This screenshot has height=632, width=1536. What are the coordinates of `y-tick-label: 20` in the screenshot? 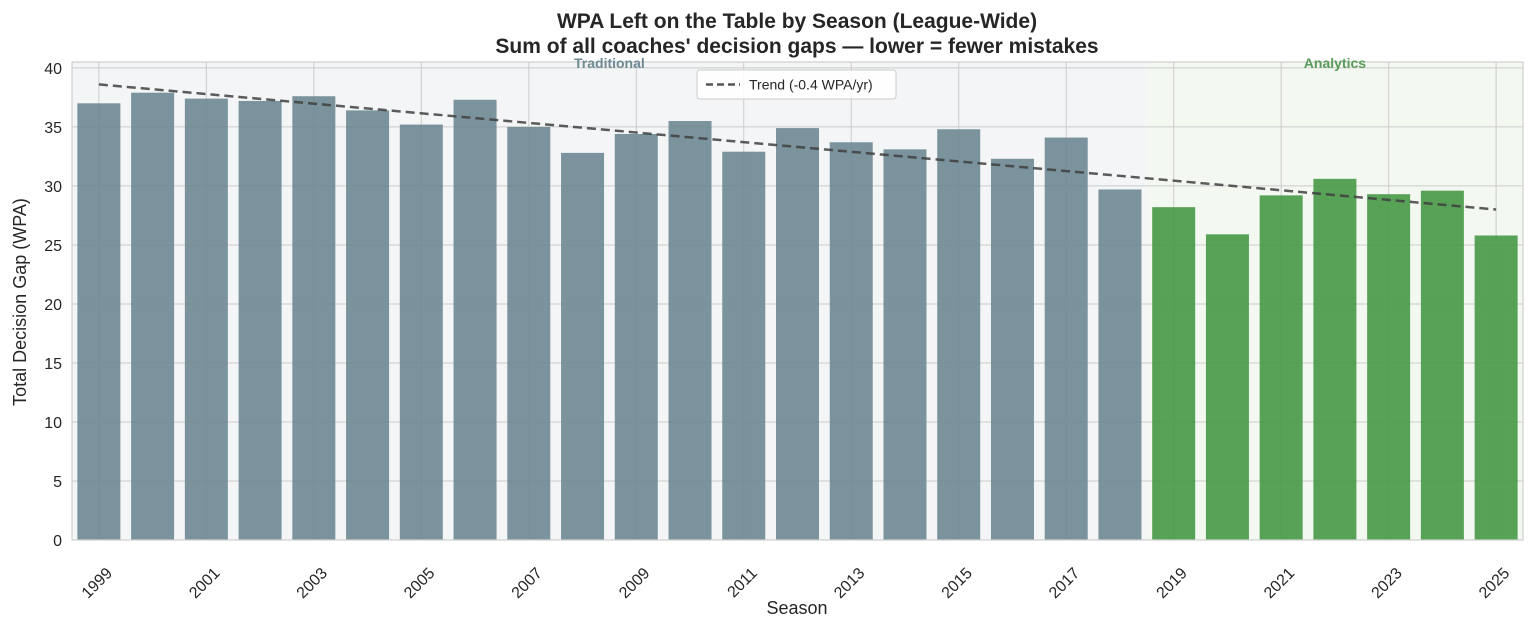 It's located at (53, 305).